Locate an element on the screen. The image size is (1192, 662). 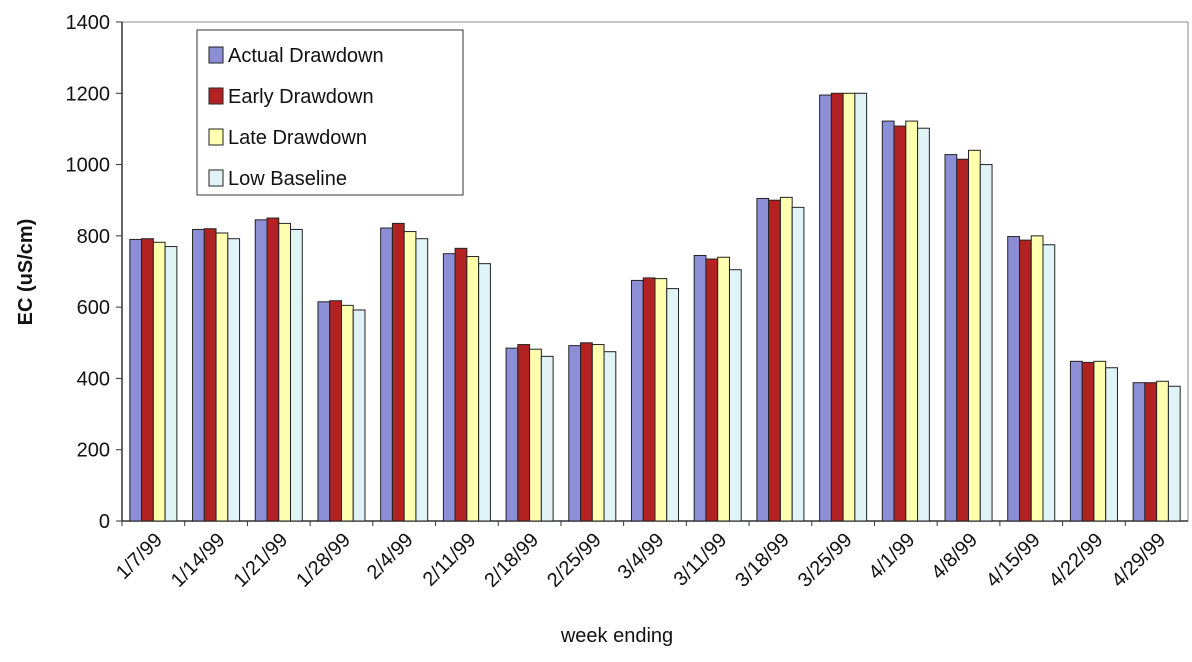
x-tick-label: 2/4/99 is located at coordinates (390, 556).